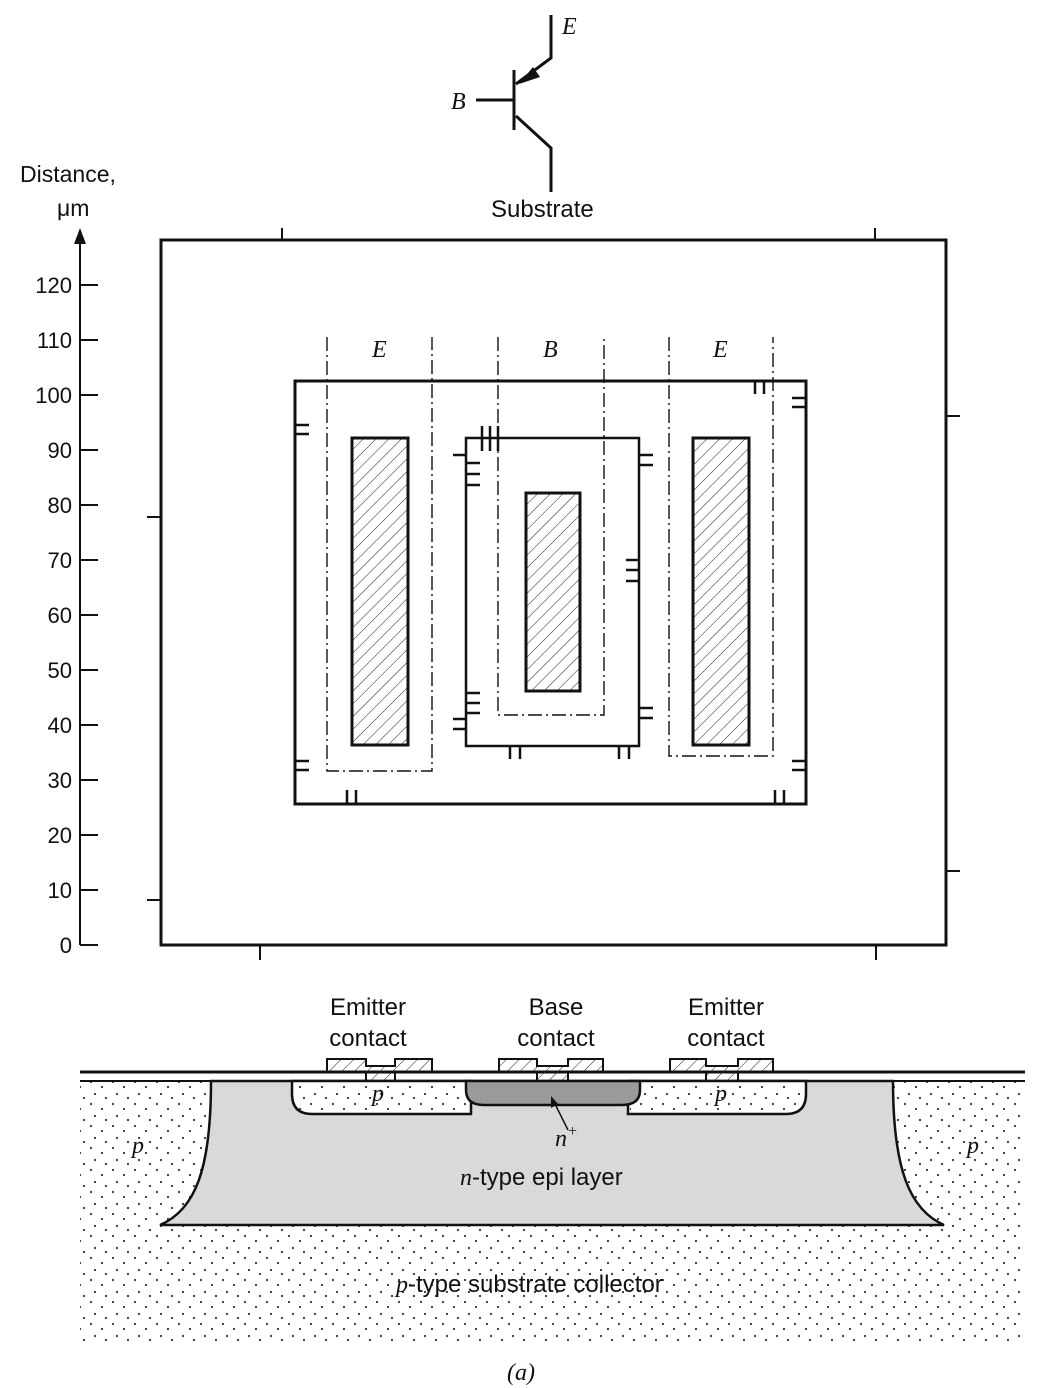  What do you see at coordinates (529, 75) in the screenshot?
I see `emitter-arrow-icon` at bounding box center [529, 75].